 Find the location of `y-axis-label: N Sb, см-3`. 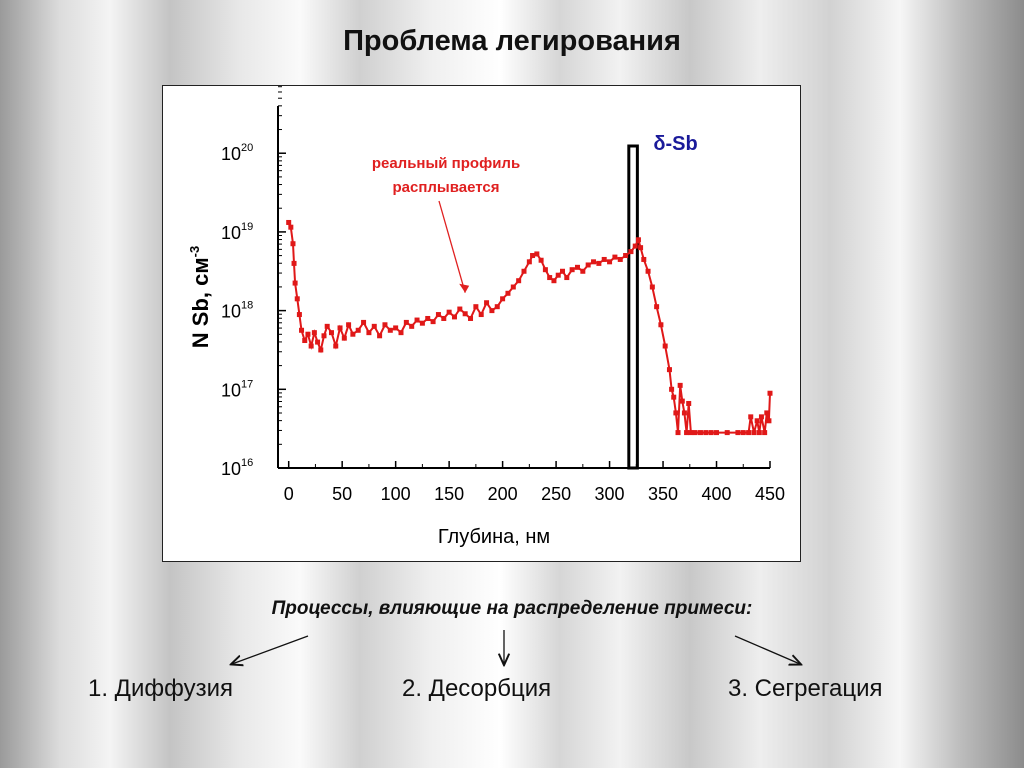

y-axis-label: N Sb, см-3 is located at coordinates (200, 297).